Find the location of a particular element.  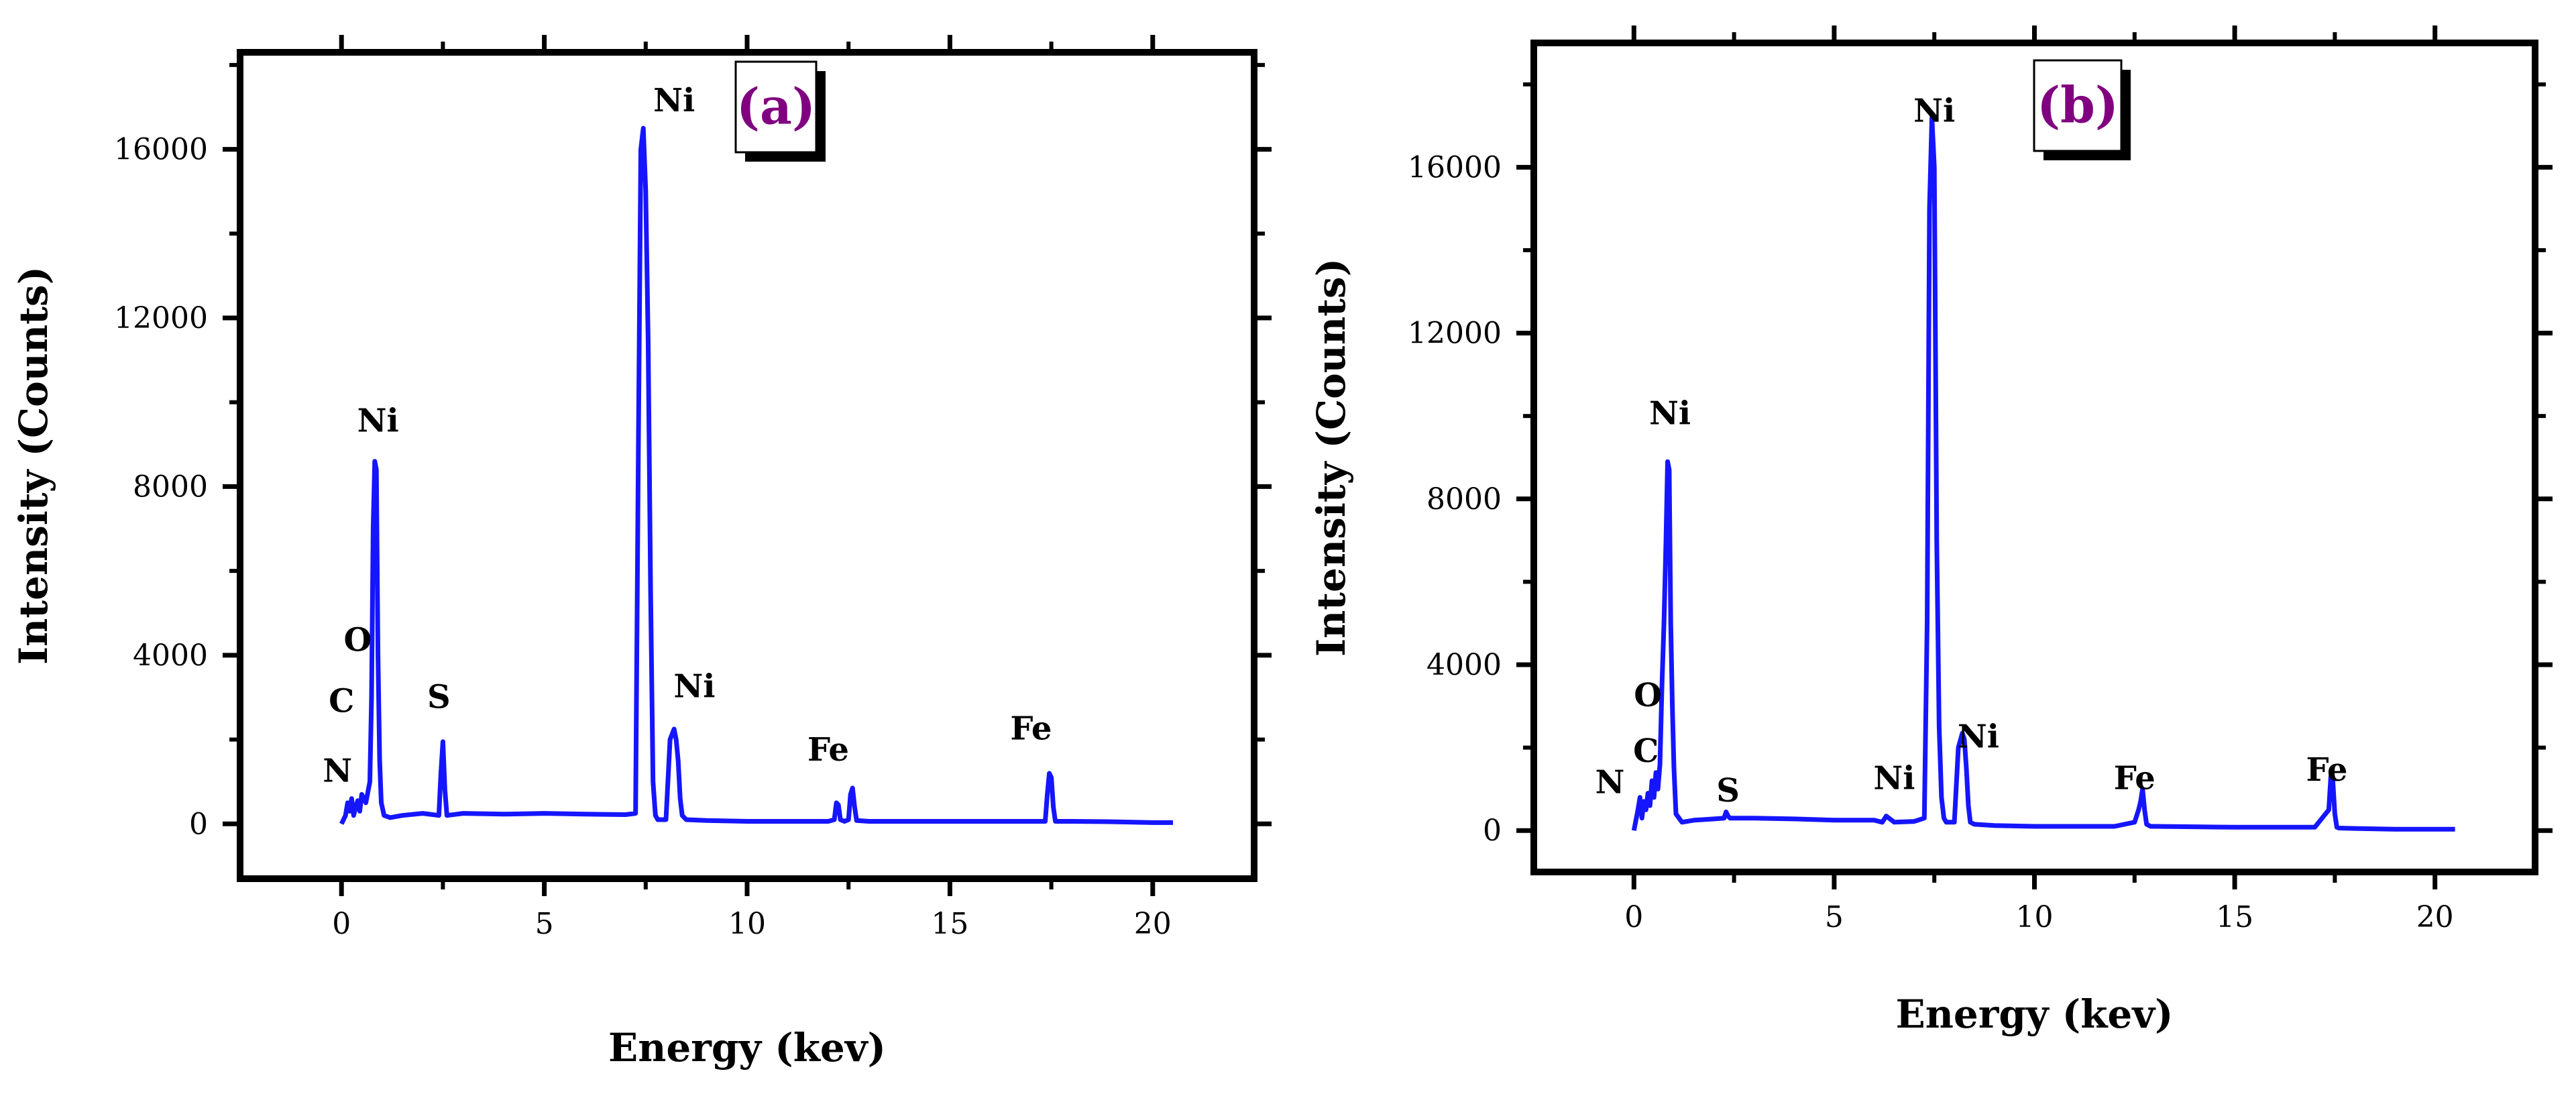

panel-label: (b) is located at coordinates (2078, 106).